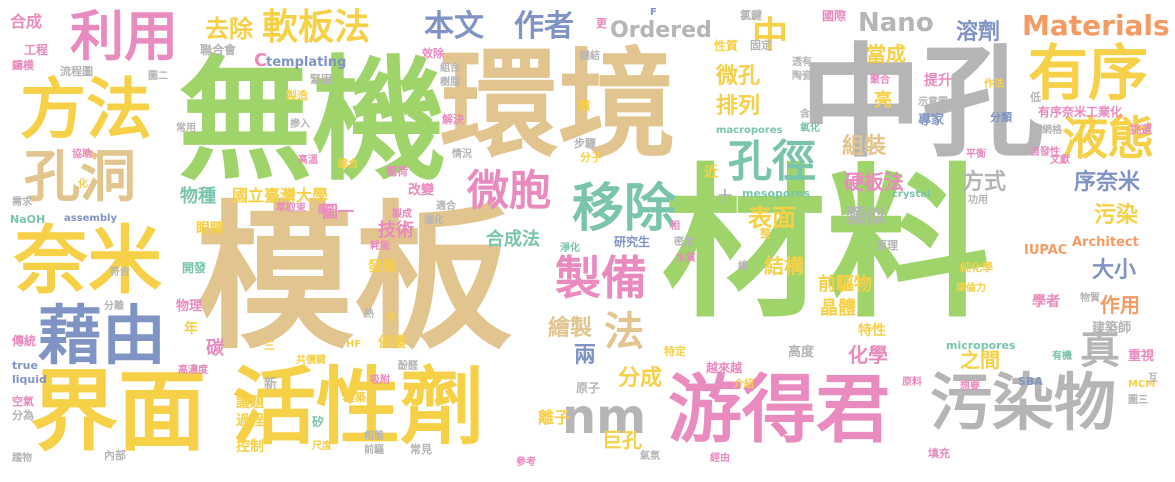 This screenshot has width=1175, height=482. I want to click on word-architect: Architect, so click(1105, 242).